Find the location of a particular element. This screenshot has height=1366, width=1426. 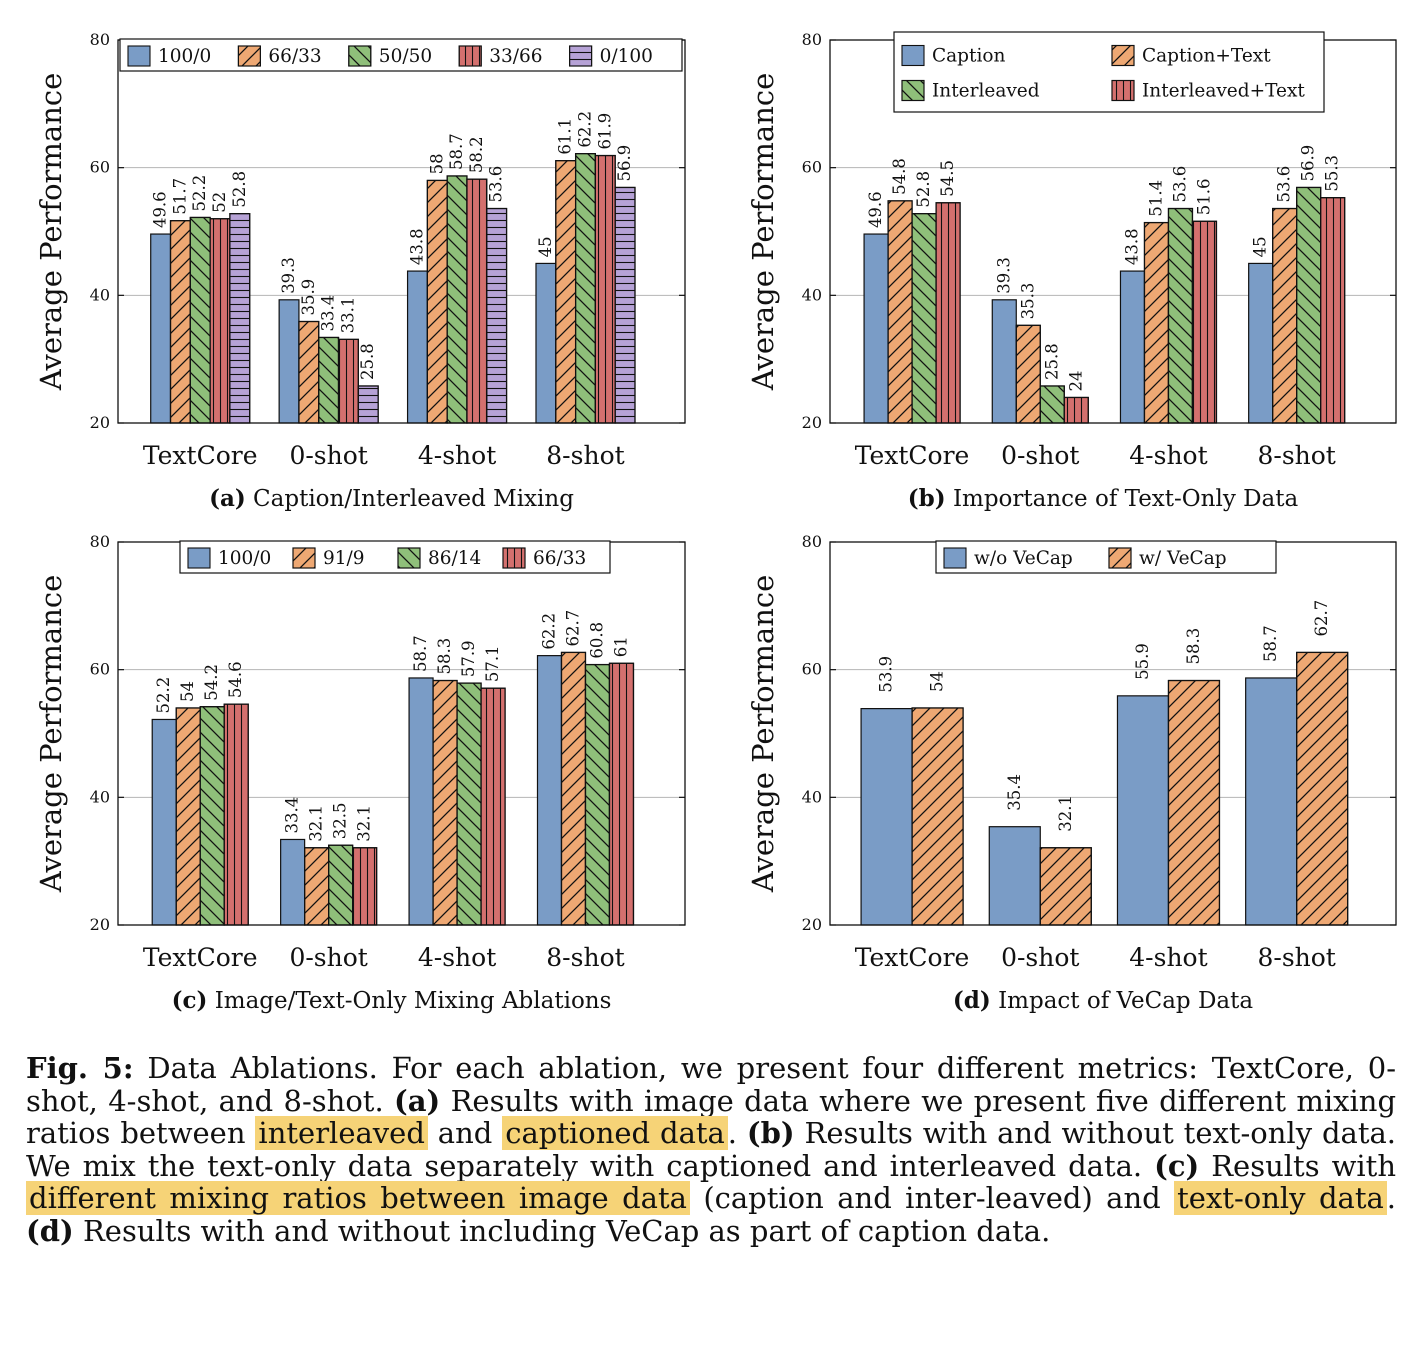

legend-label: Interleaved+Text is located at coordinates (1223, 91).